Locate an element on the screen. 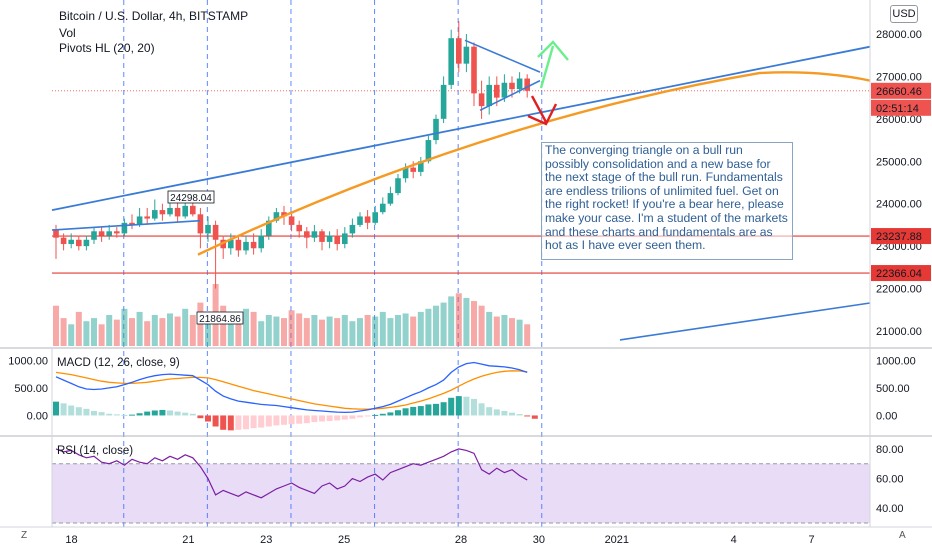 Image resolution: width=932 pixels, height=550 pixels. macd-left-tick-label: 1000.00 is located at coordinates (28, 361).